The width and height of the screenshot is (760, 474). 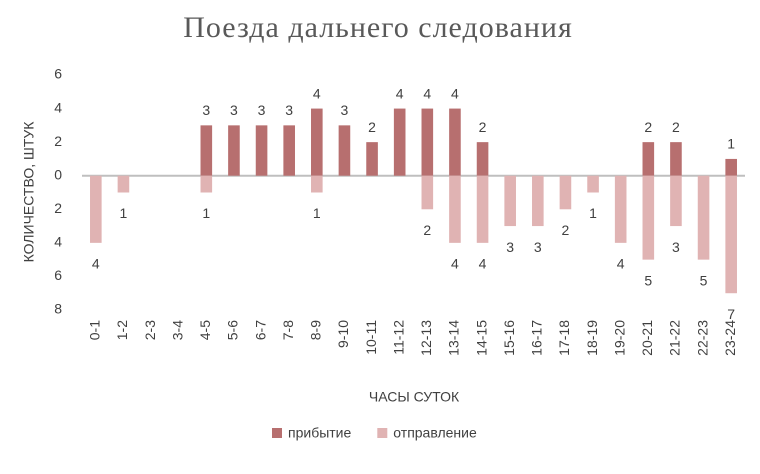 I want to click on chart-title: Поезда дальнего следования, so click(x=378, y=27).